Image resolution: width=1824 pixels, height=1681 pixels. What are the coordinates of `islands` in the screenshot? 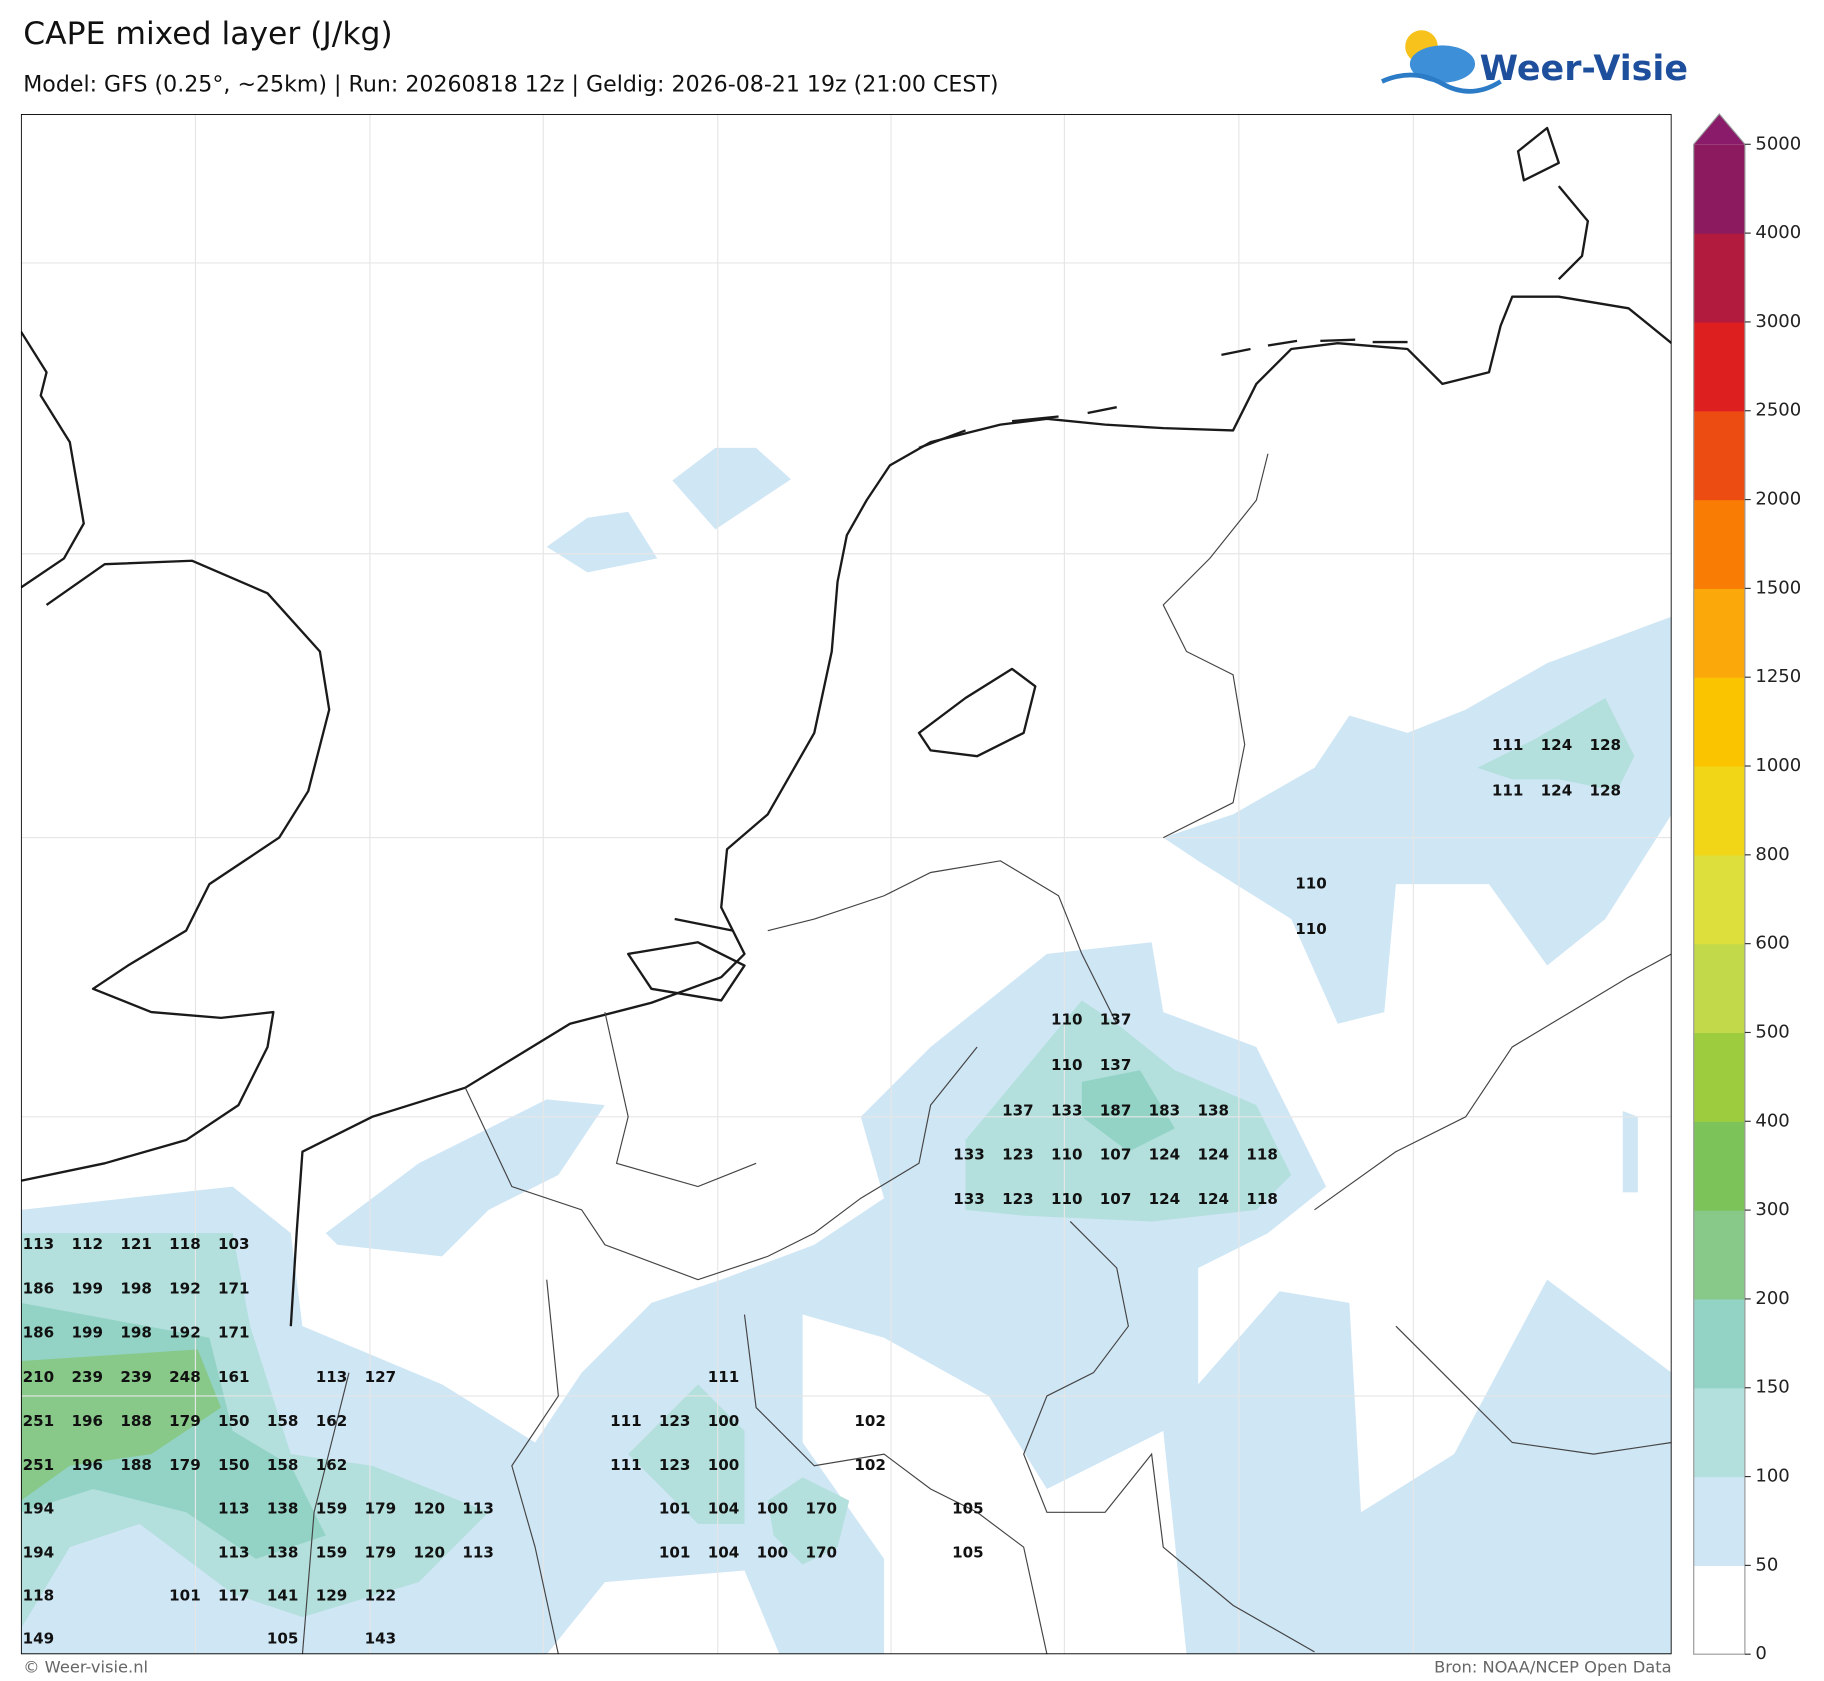 It's located at (1163, 393).